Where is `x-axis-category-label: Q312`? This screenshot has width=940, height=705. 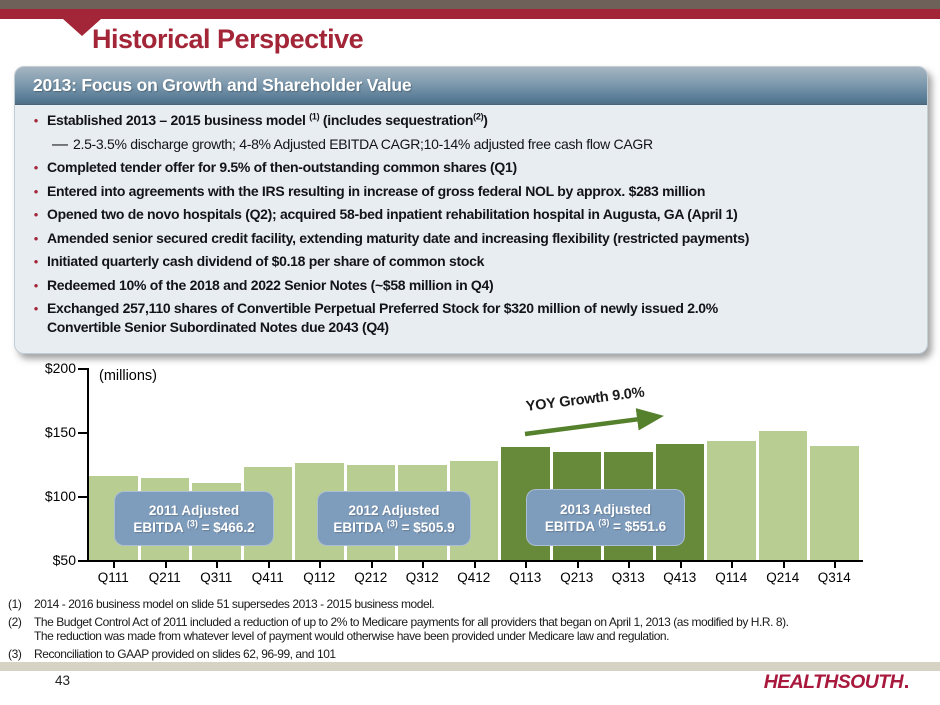
x-axis-category-label: Q312 is located at coordinates (422, 577).